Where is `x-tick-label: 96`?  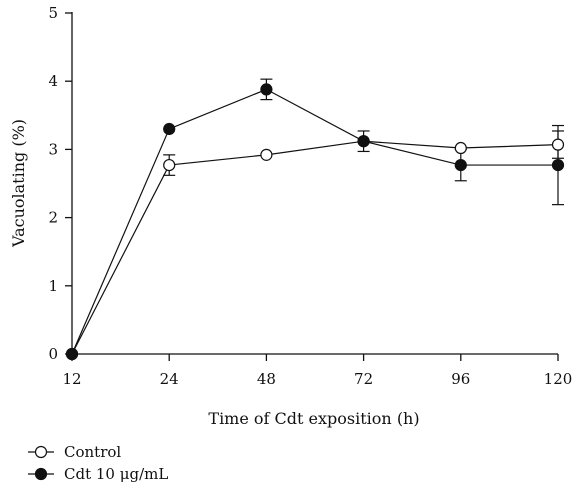 x-tick-label: 96 is located at coordinates (460, 379).